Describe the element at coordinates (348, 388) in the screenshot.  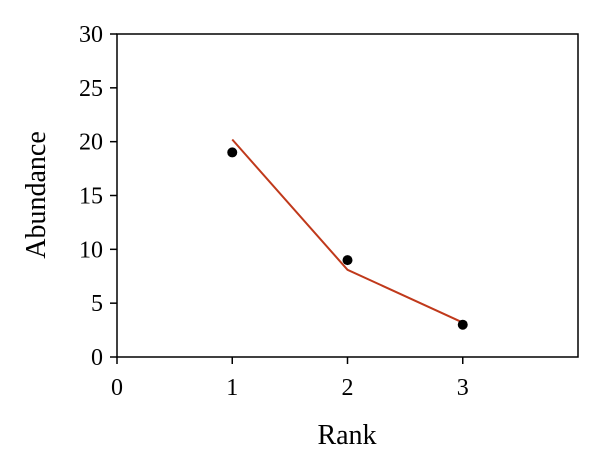
I see `x-tick-label: 2` at that location.